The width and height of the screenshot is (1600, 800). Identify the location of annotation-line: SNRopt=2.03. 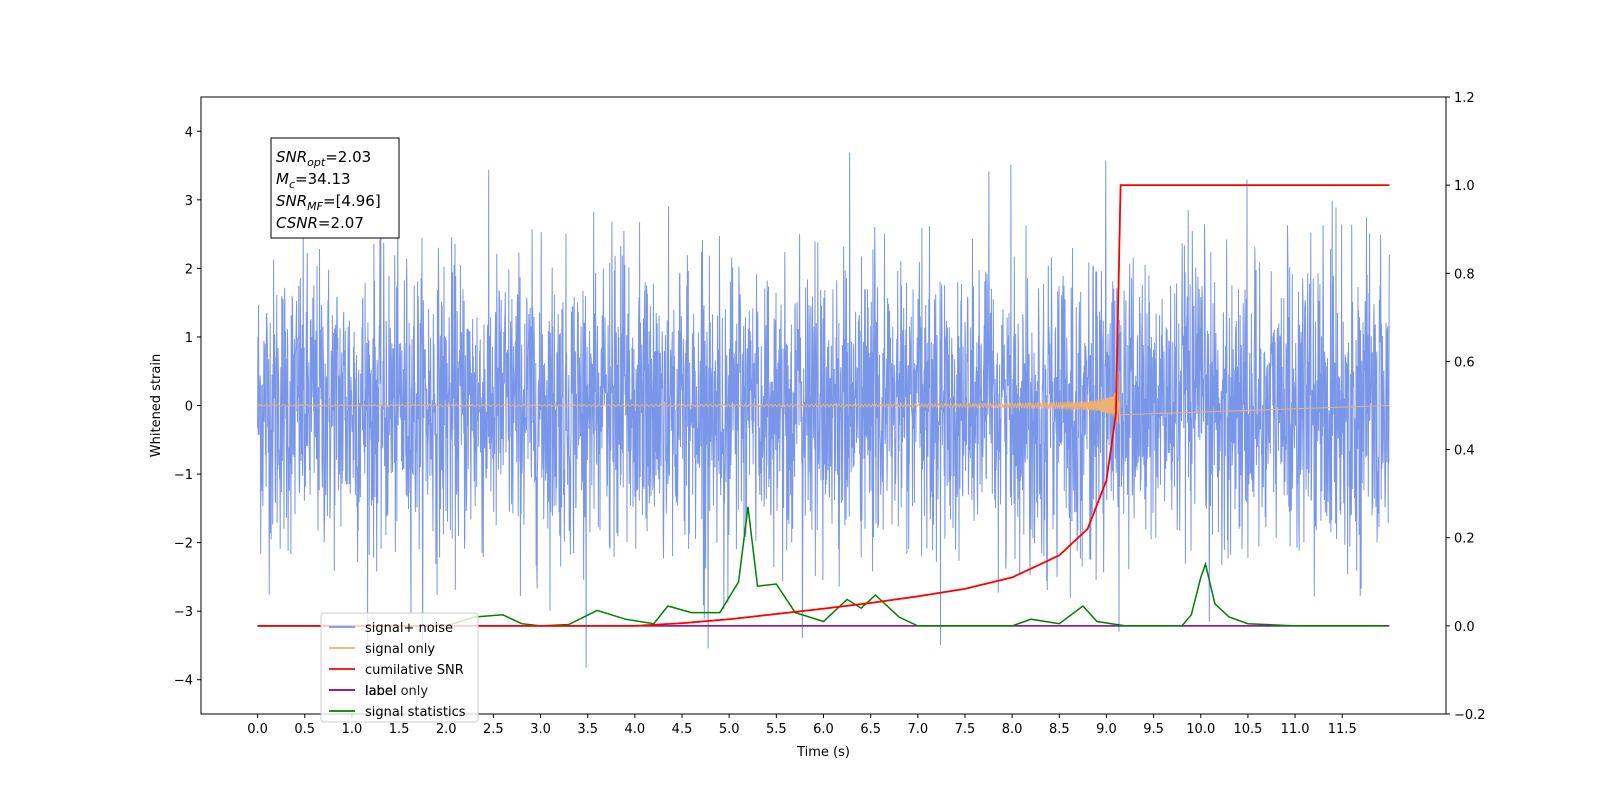
(323, 158).